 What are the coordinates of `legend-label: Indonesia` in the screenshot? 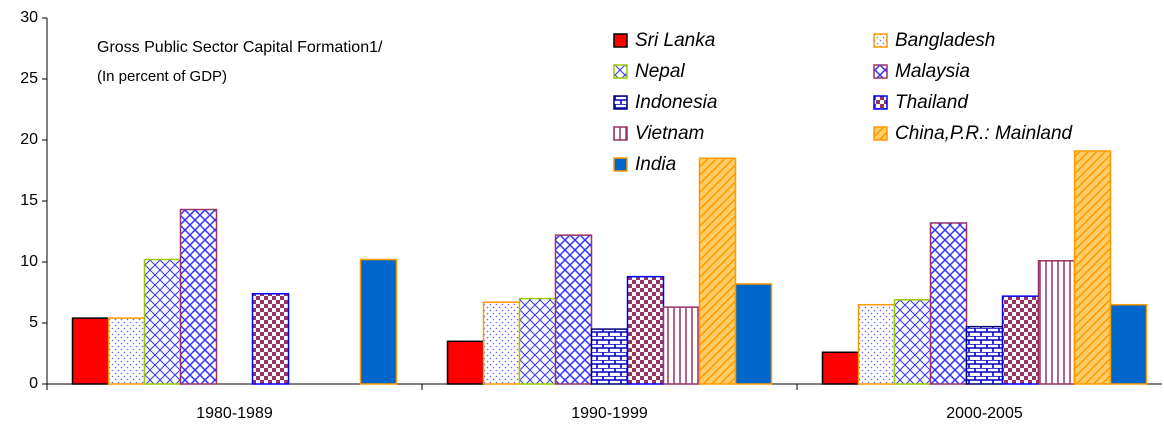 It's located at (676, 102).